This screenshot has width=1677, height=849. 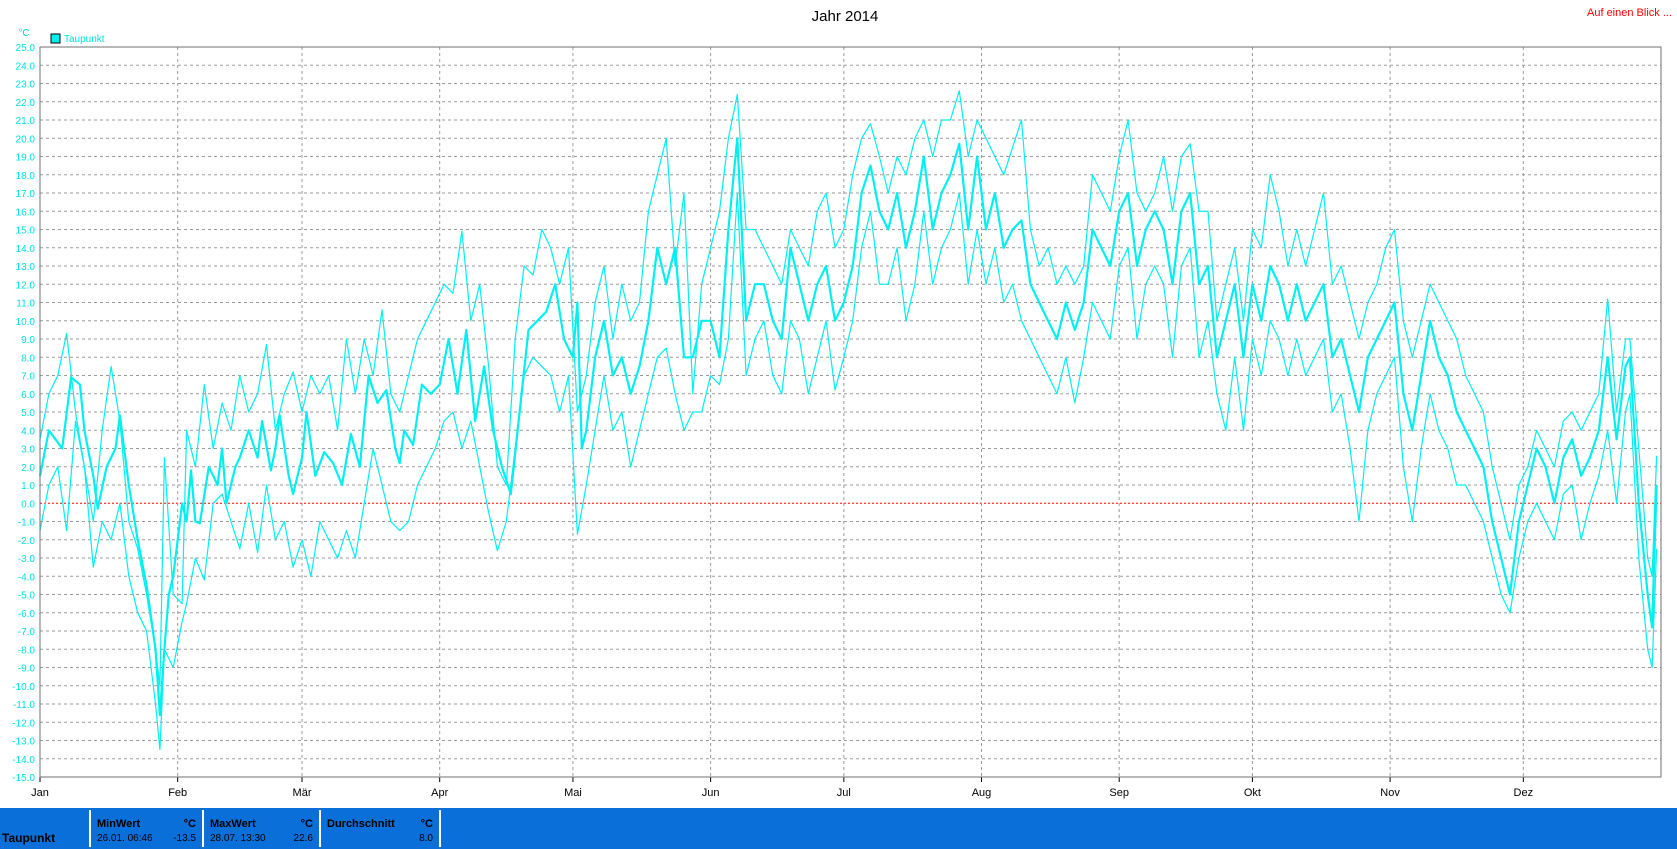 What do you see at coordinates (28, 431) in the screenshot?
I see `y-tick-label: 4.0` at bounding box center [28, 431].